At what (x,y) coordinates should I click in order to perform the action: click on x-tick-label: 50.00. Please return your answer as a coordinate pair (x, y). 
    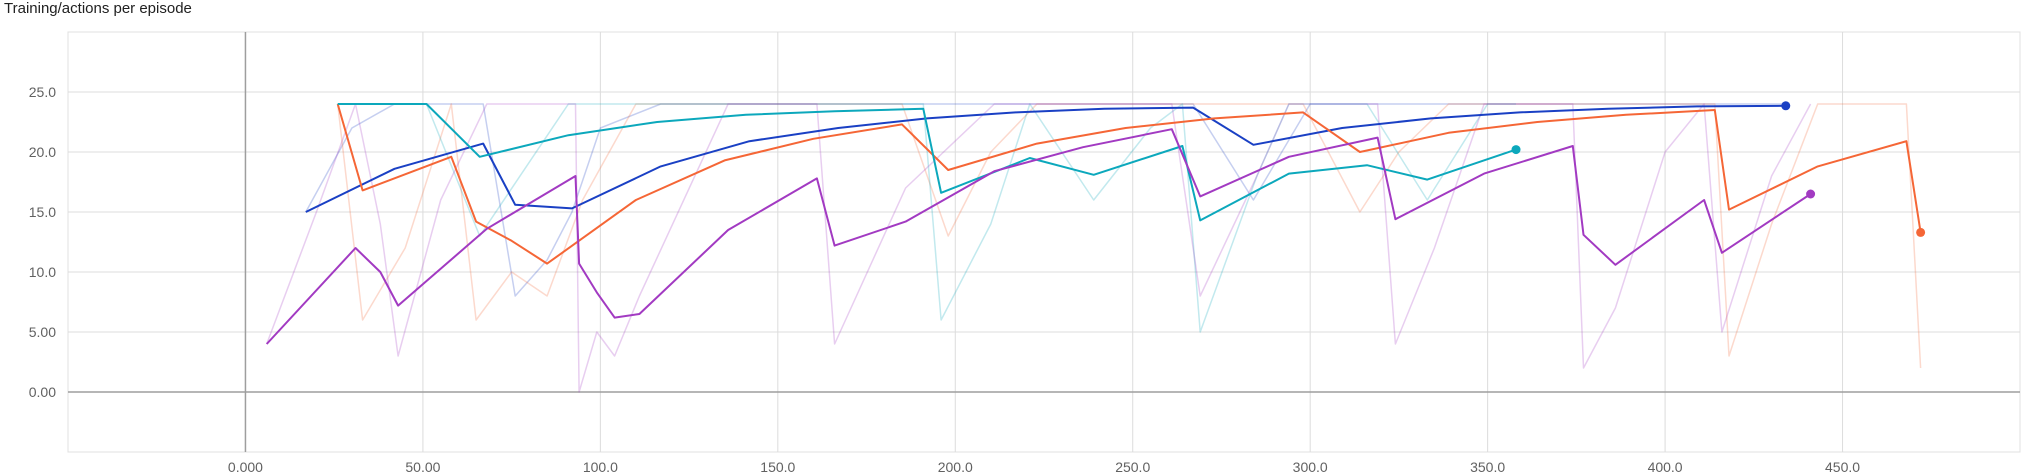
    Looking at the image, I should click on (422, 467).